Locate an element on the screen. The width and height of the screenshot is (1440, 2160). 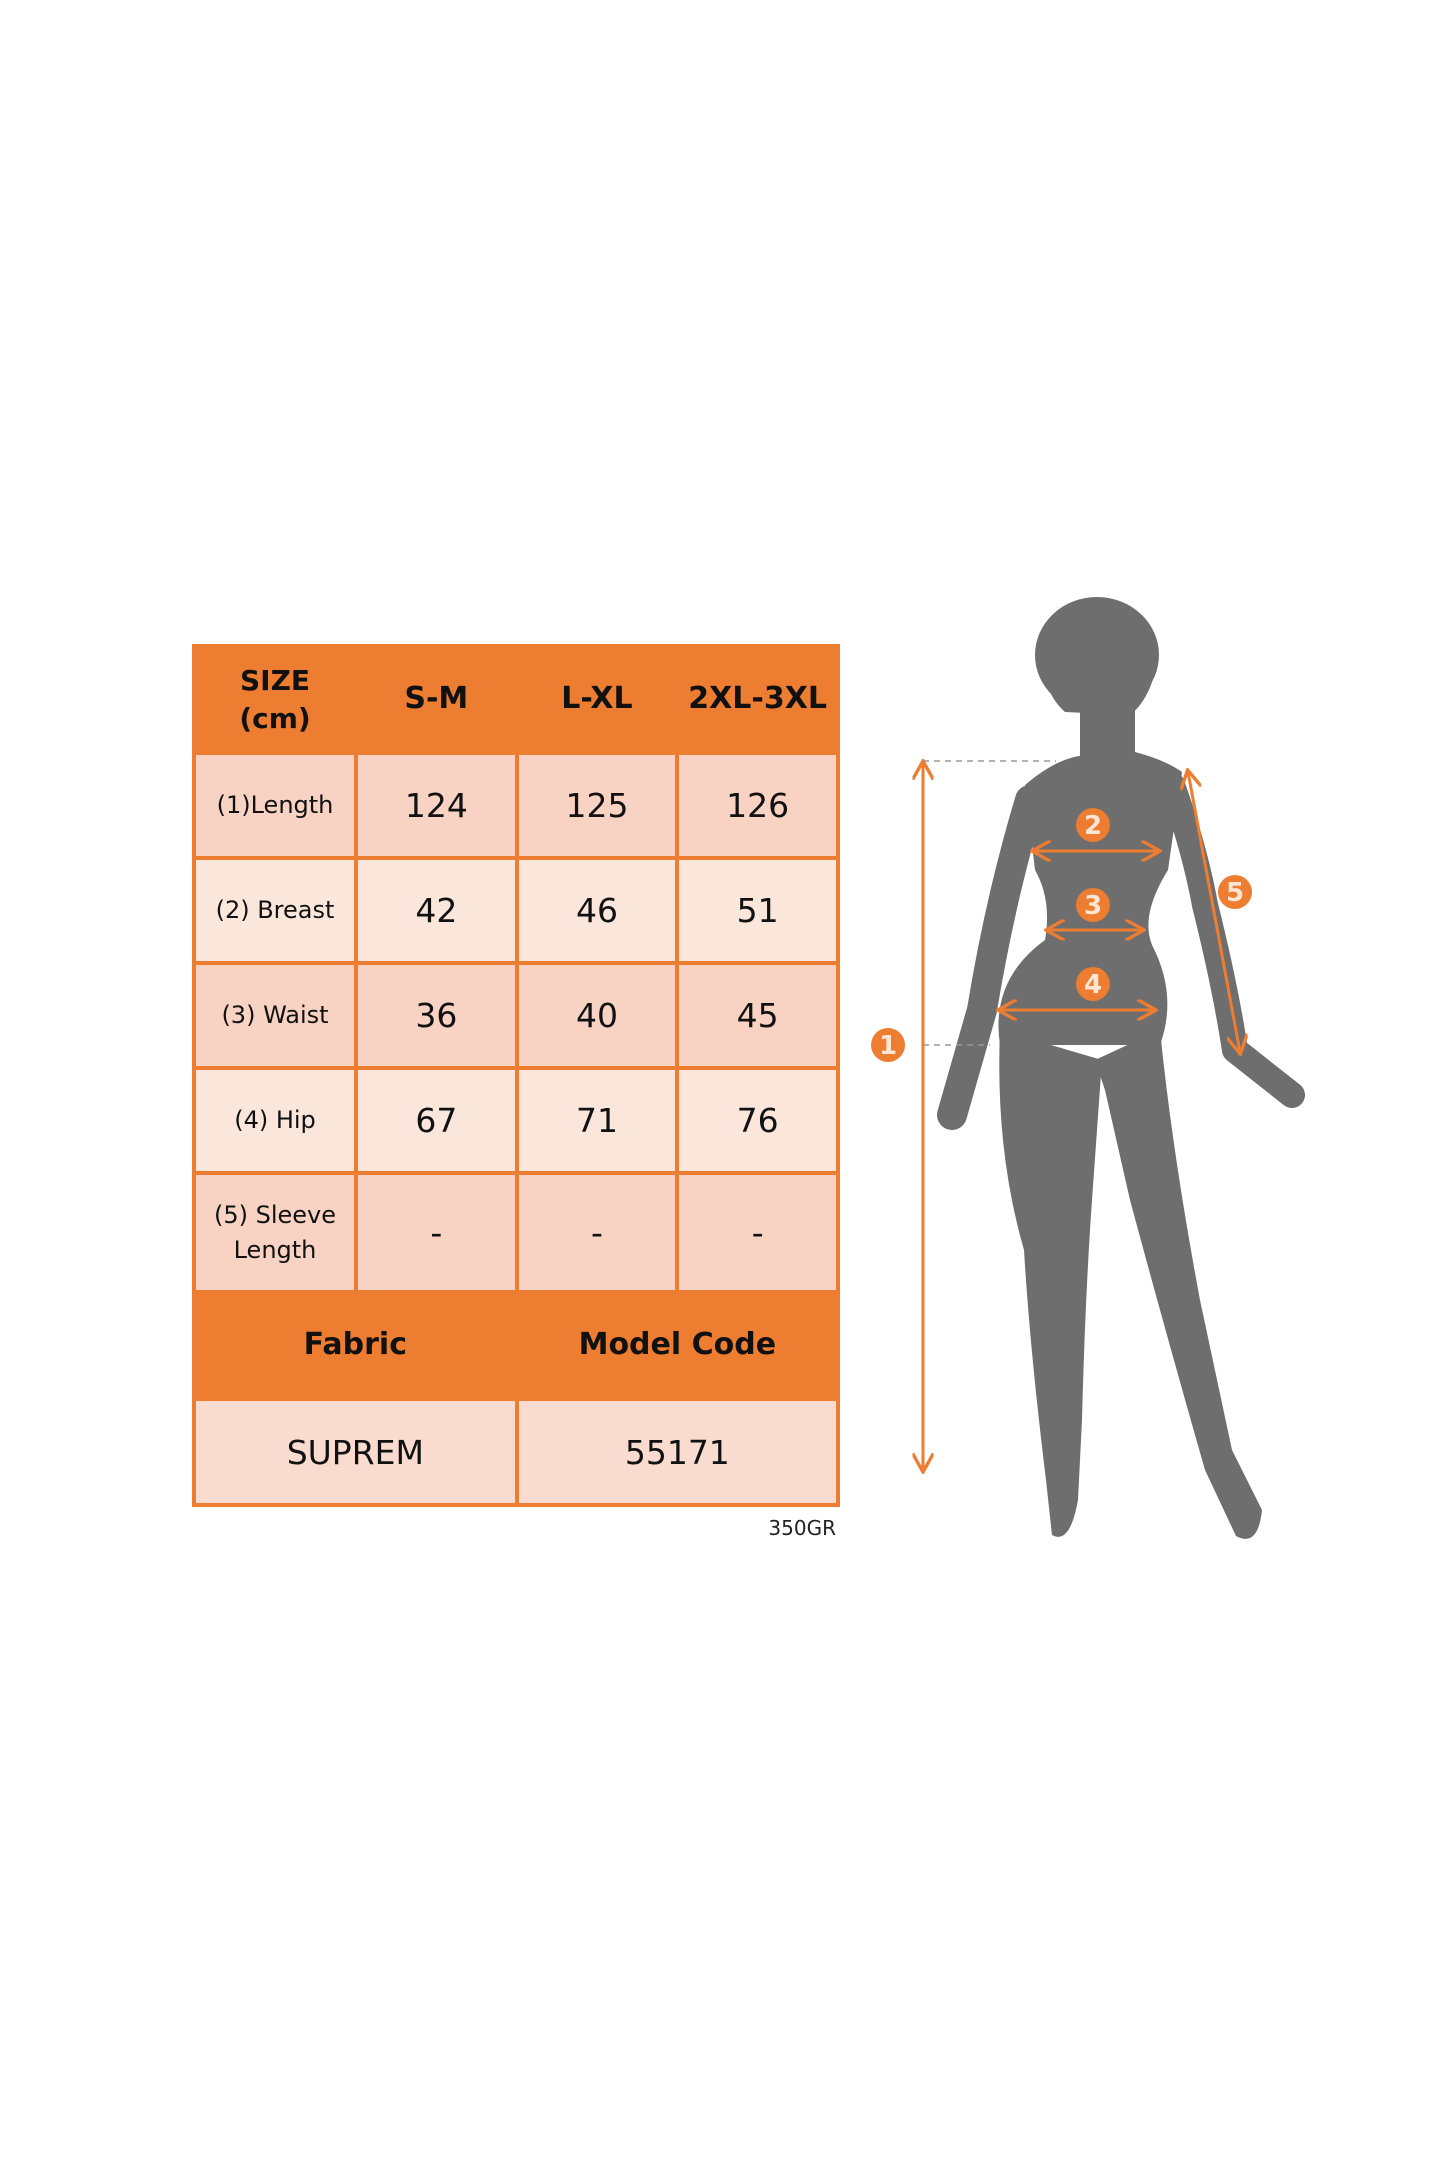
table-cell: 124 is located at coordinates (436, 805).